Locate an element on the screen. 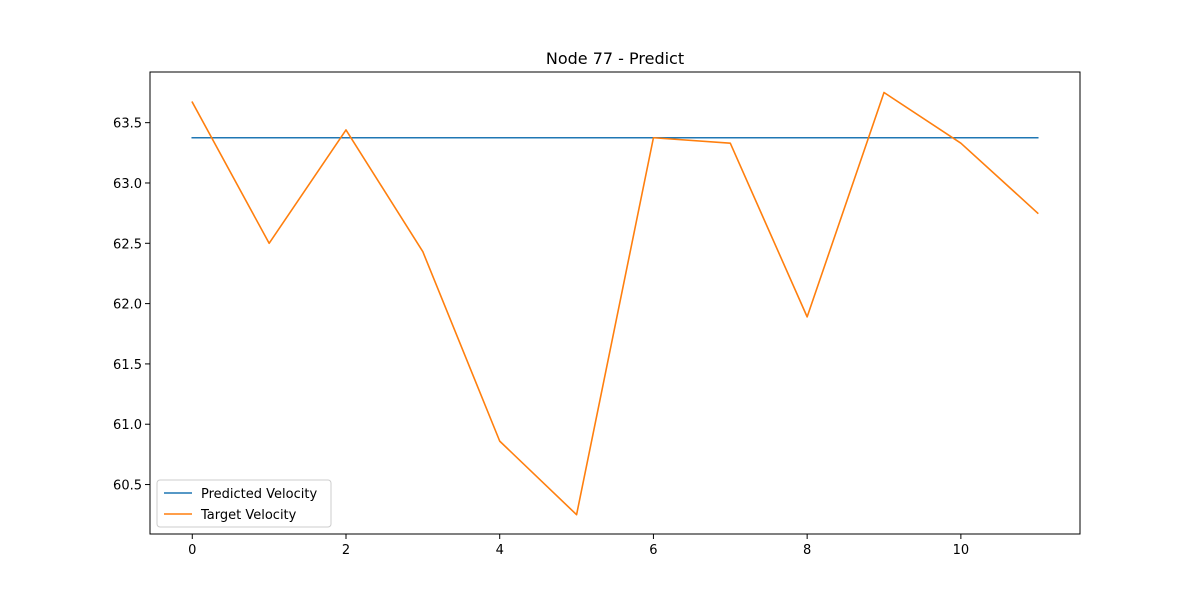 The height and width of the screenshot is (600, 1200). legend-label: Target Velocity is located at coordinates (248, 515).